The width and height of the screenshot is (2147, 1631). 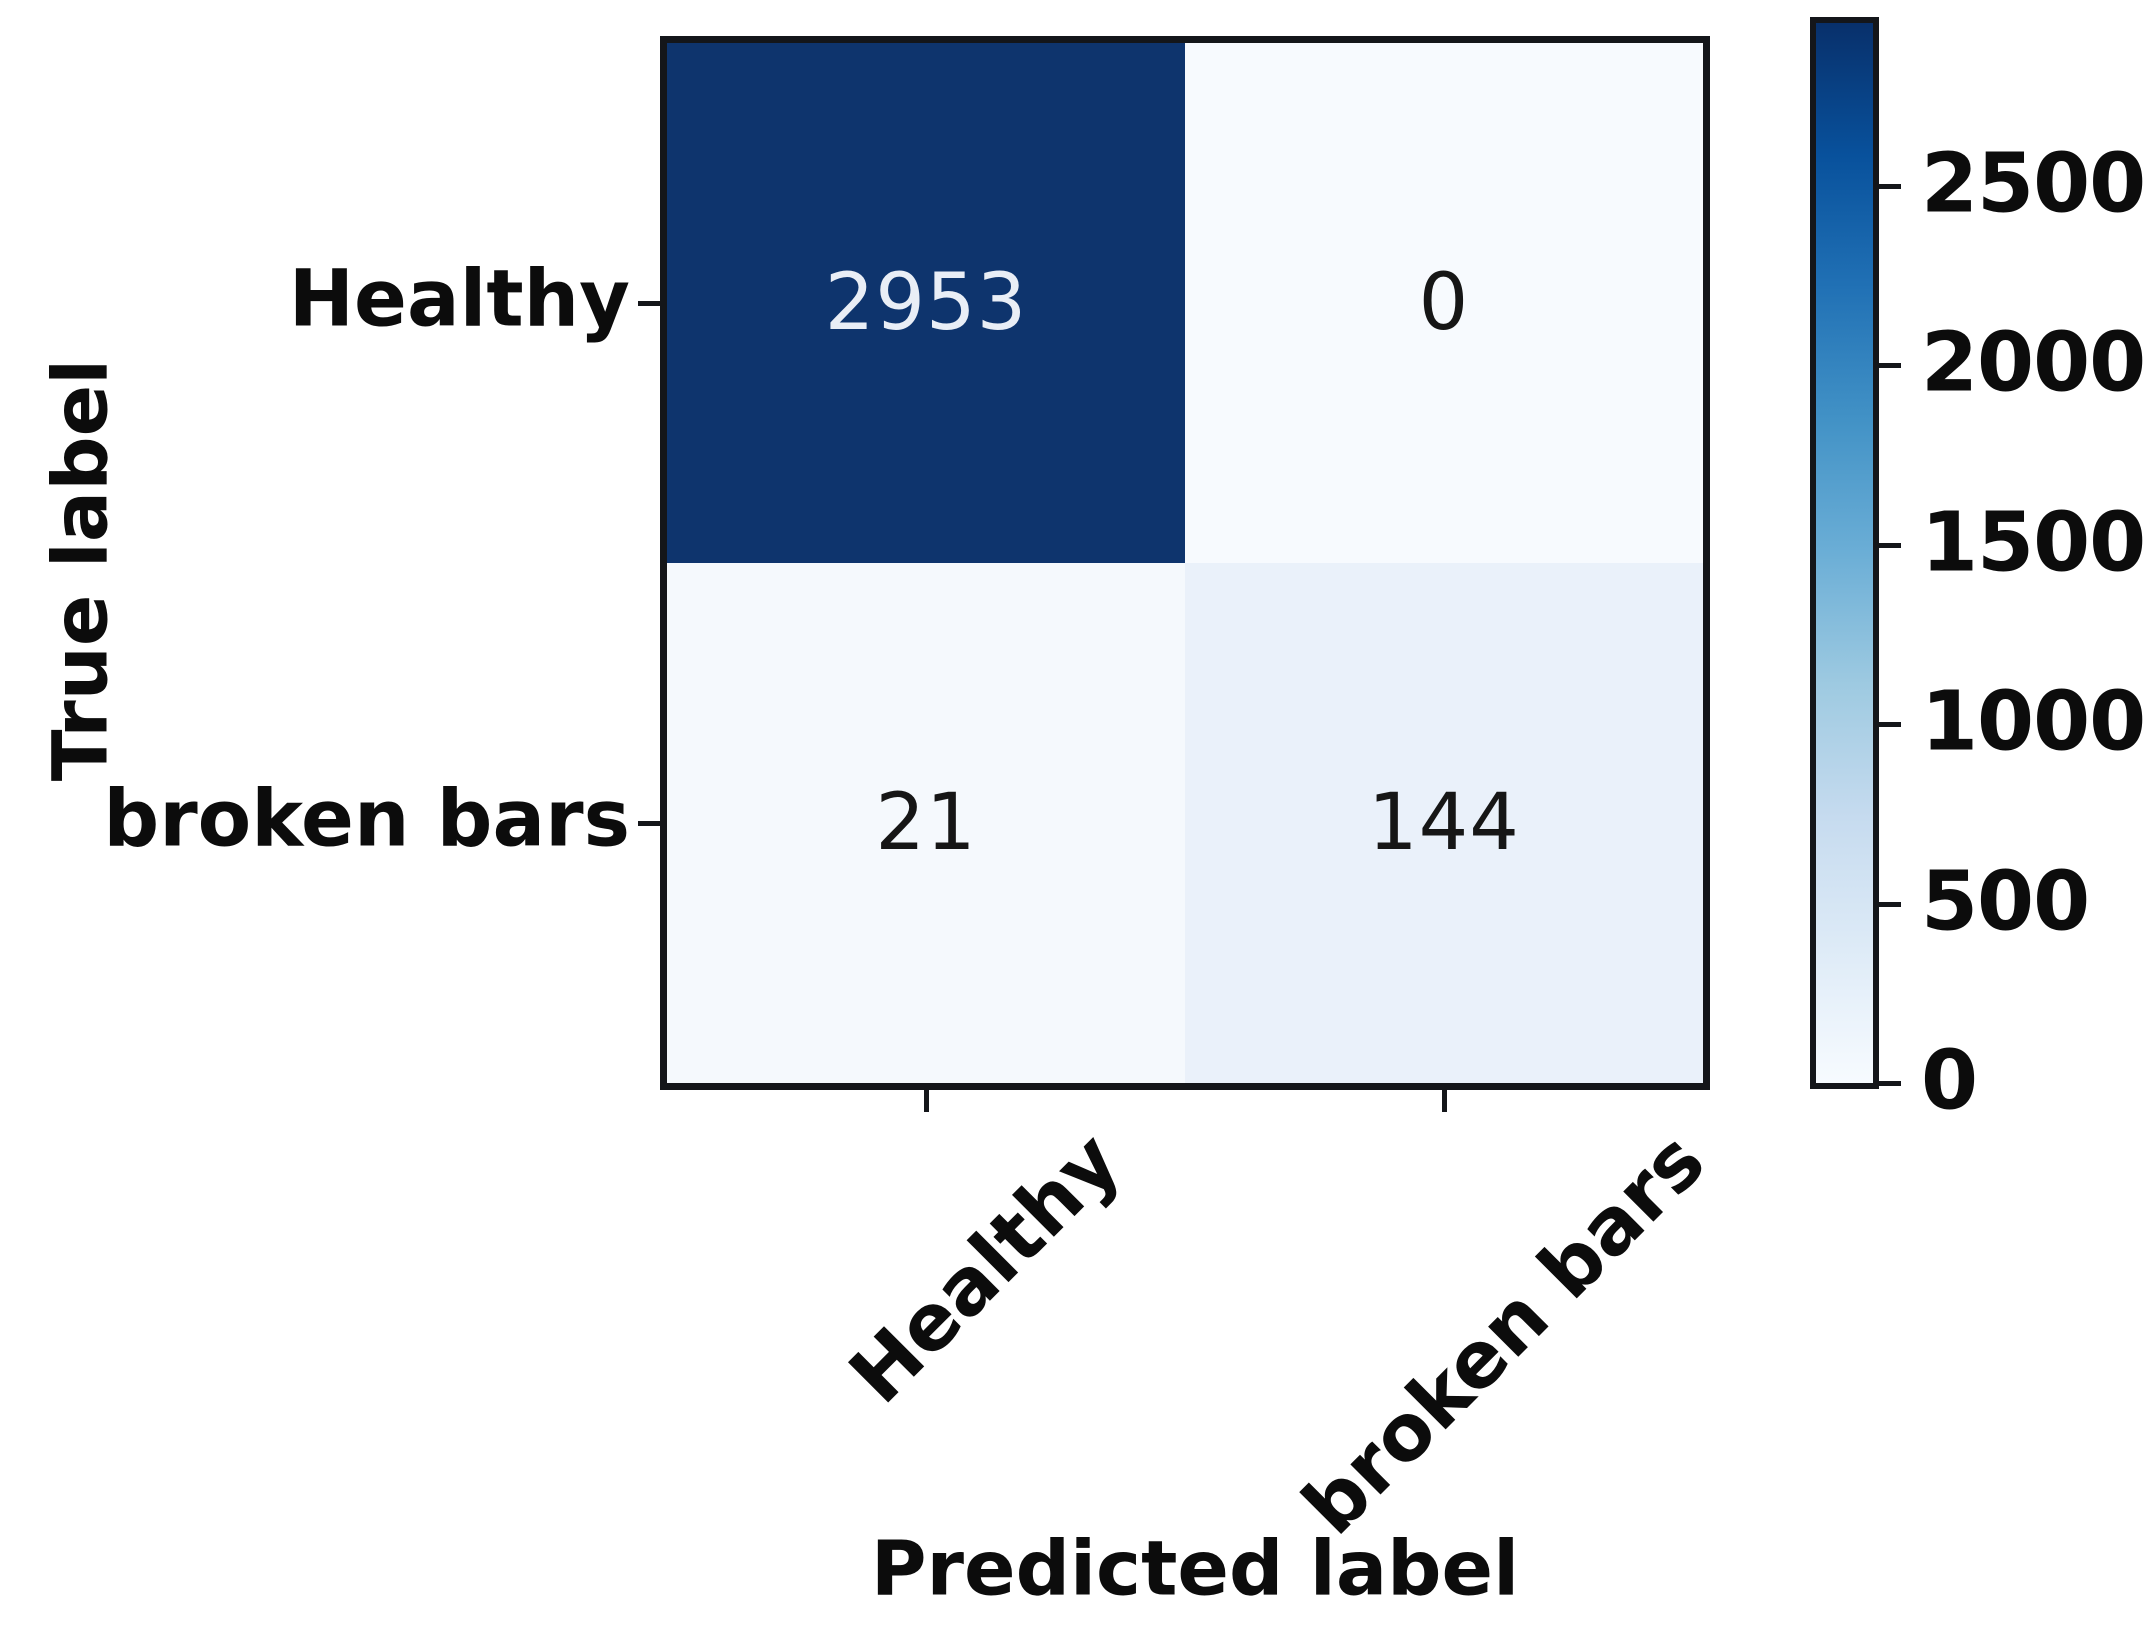 I want to click on colorbar-tick-label: 1500, so click(x=2033, y=543).